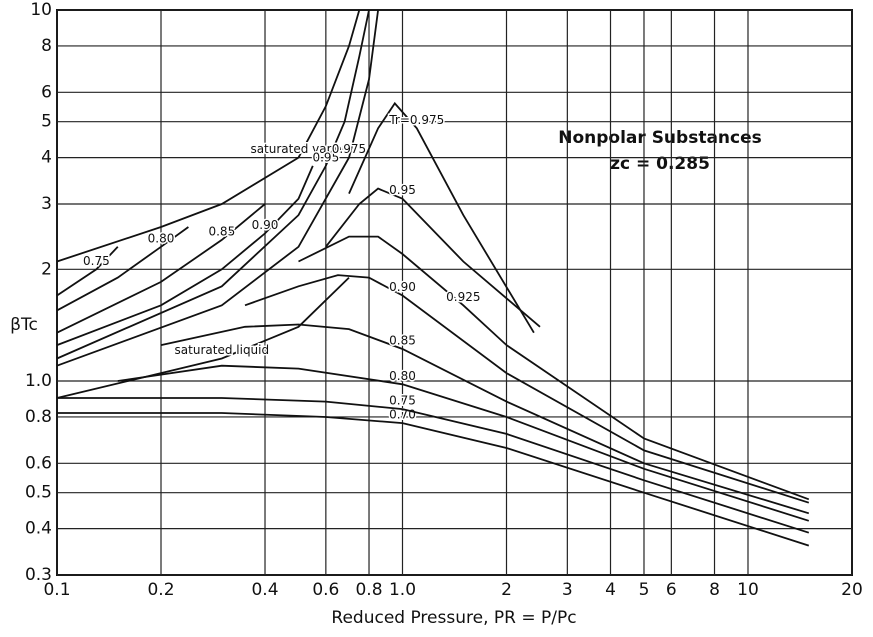 The width and height of the screenshot is (873, 637). What do you see at coordinates (38, 575) in the screenshot?
I see `y-tick-label: 0.3` at bounding box center [38, 575].